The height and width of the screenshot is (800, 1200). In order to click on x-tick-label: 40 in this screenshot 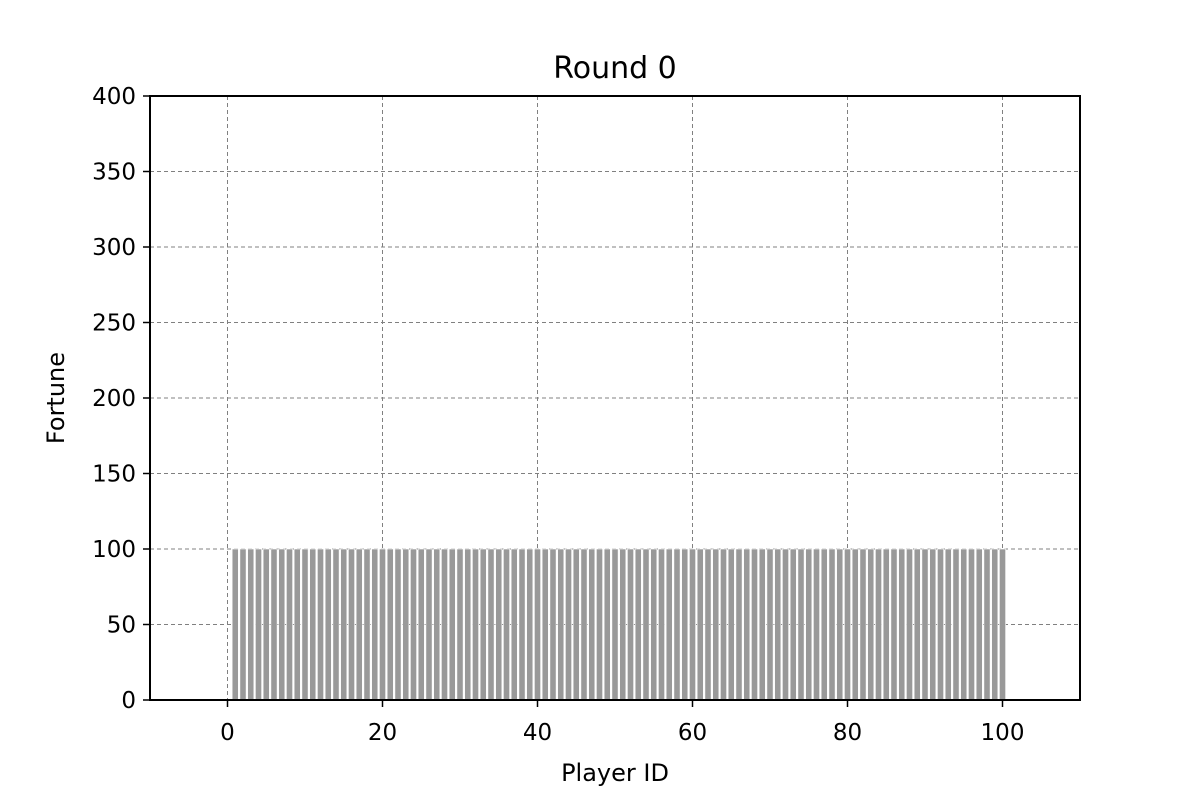, I will do `click(537, 733)`.